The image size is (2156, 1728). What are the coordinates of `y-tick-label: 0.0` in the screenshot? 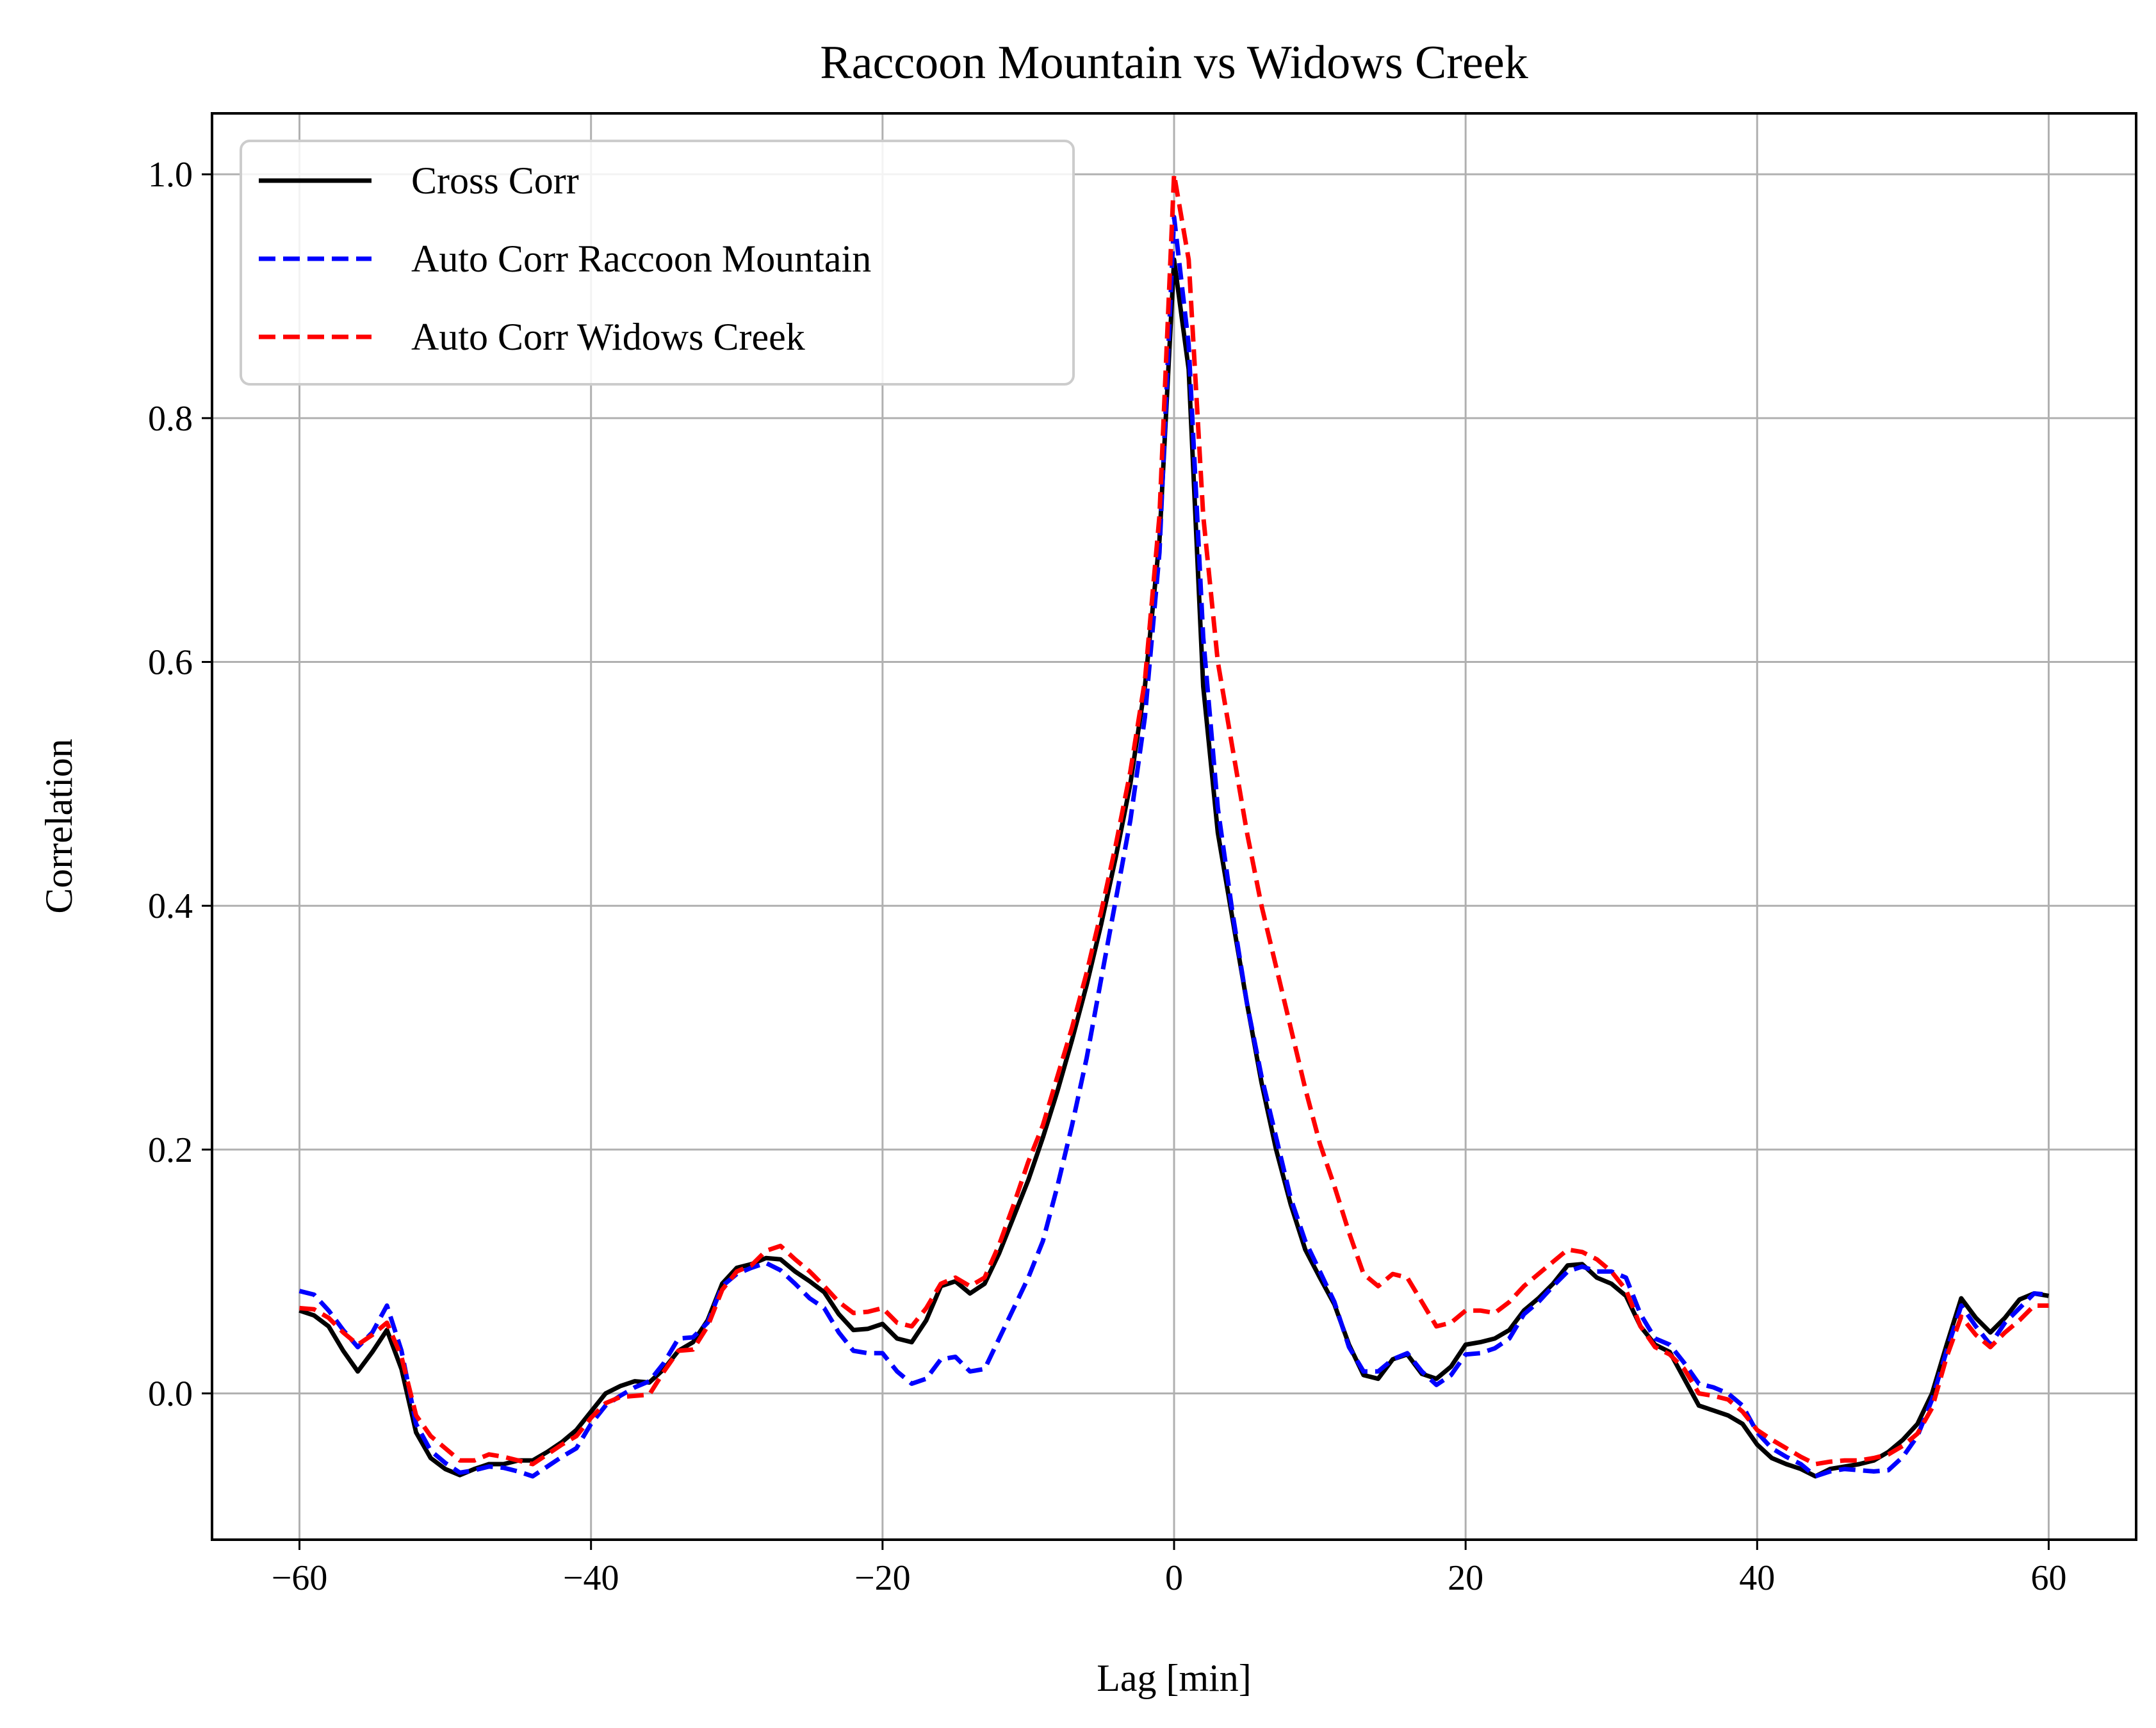 It's located at (170, 1394).